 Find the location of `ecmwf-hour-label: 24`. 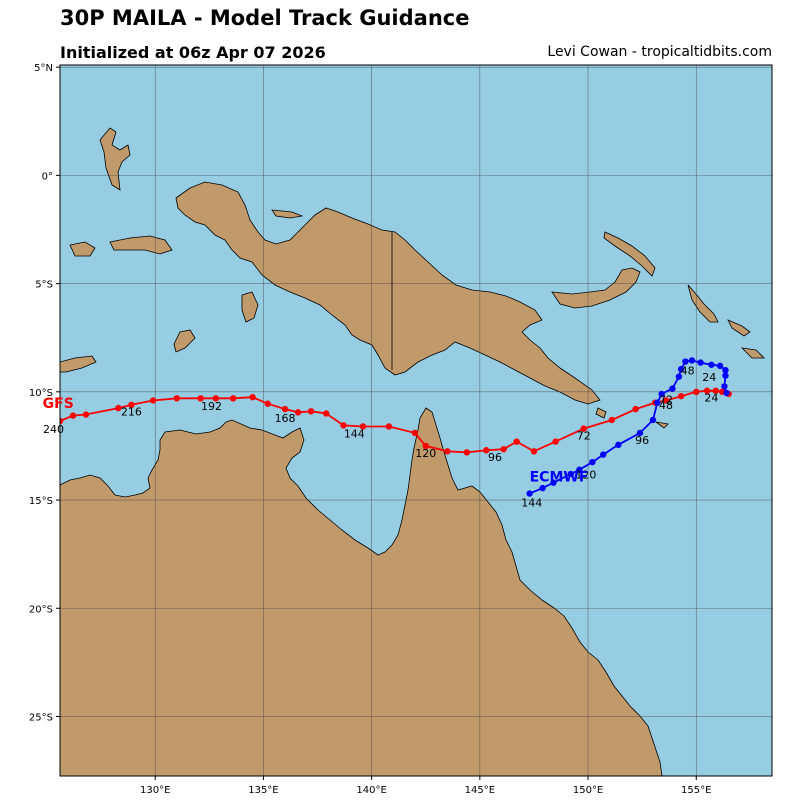

ecmwf-hour-label: 24 is located at coordinates (709, 377).